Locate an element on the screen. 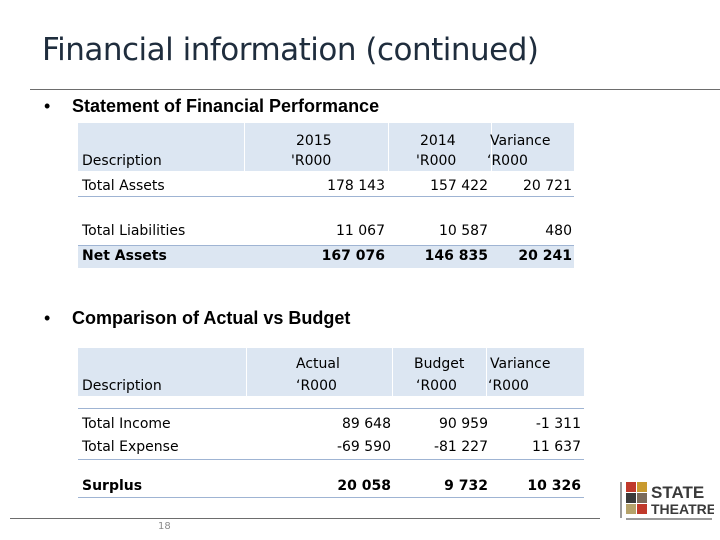 This screenshot has height=540, width=720. cell-total-expense-actual: -69 590 is located at coordinates (363, 447).